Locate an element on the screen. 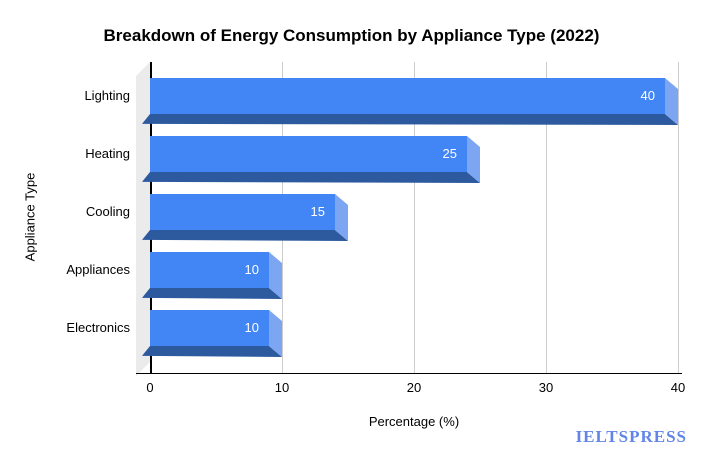 This screenshot has height=457, width=703. x-tick-label-40: 40 is located at coordinates (678, 387).